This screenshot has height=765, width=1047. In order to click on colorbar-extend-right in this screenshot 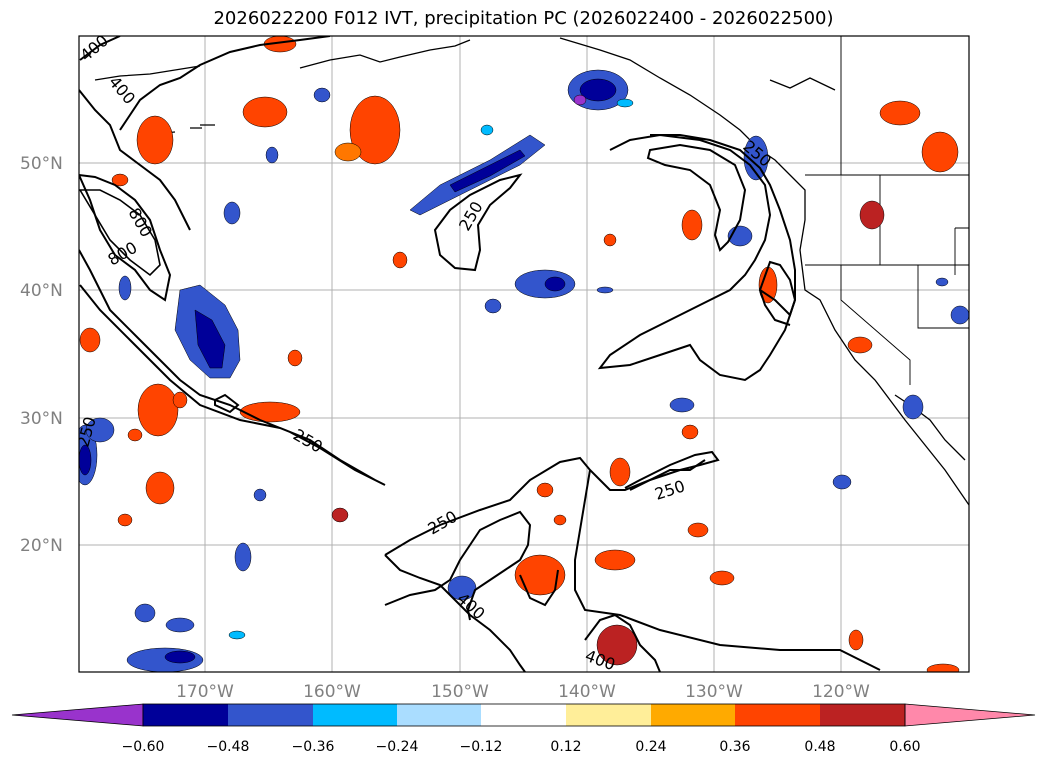, I will do `click(970, 715)`.